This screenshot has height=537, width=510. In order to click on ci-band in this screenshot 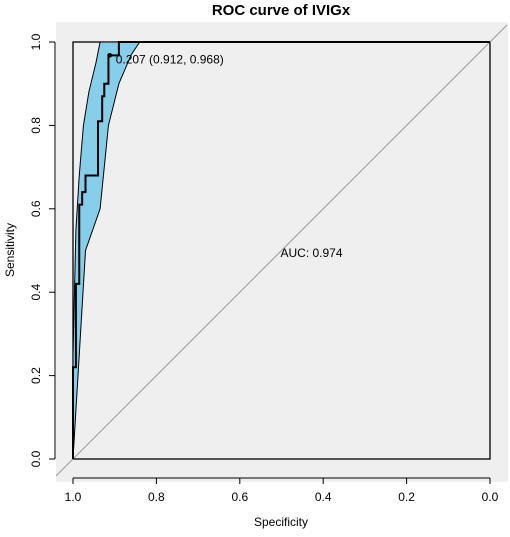, I will do `click(107, 250)`.